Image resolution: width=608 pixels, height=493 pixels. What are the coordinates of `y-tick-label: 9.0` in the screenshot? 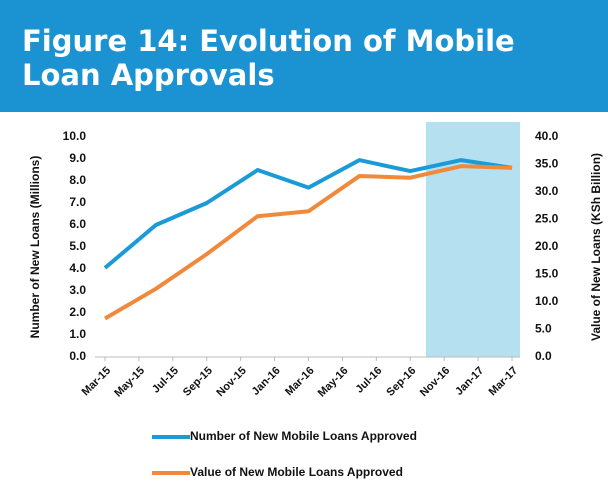 It's located at (77, 158).